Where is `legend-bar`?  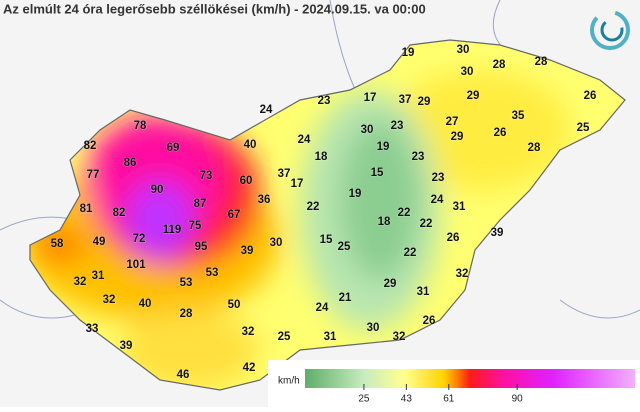
legend-bar is located at coordinates (470, 378).